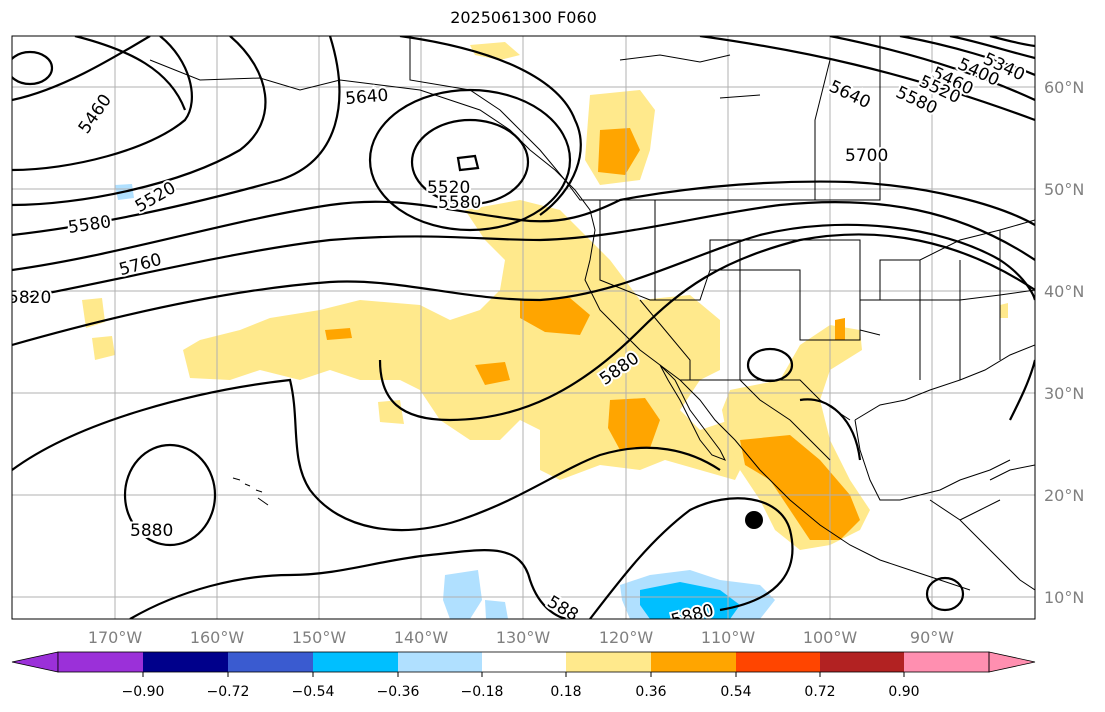 Image resolution: width=1105 pixels, height=712 pixels. I want to click on contour-label: 5700, so click(866, 156).